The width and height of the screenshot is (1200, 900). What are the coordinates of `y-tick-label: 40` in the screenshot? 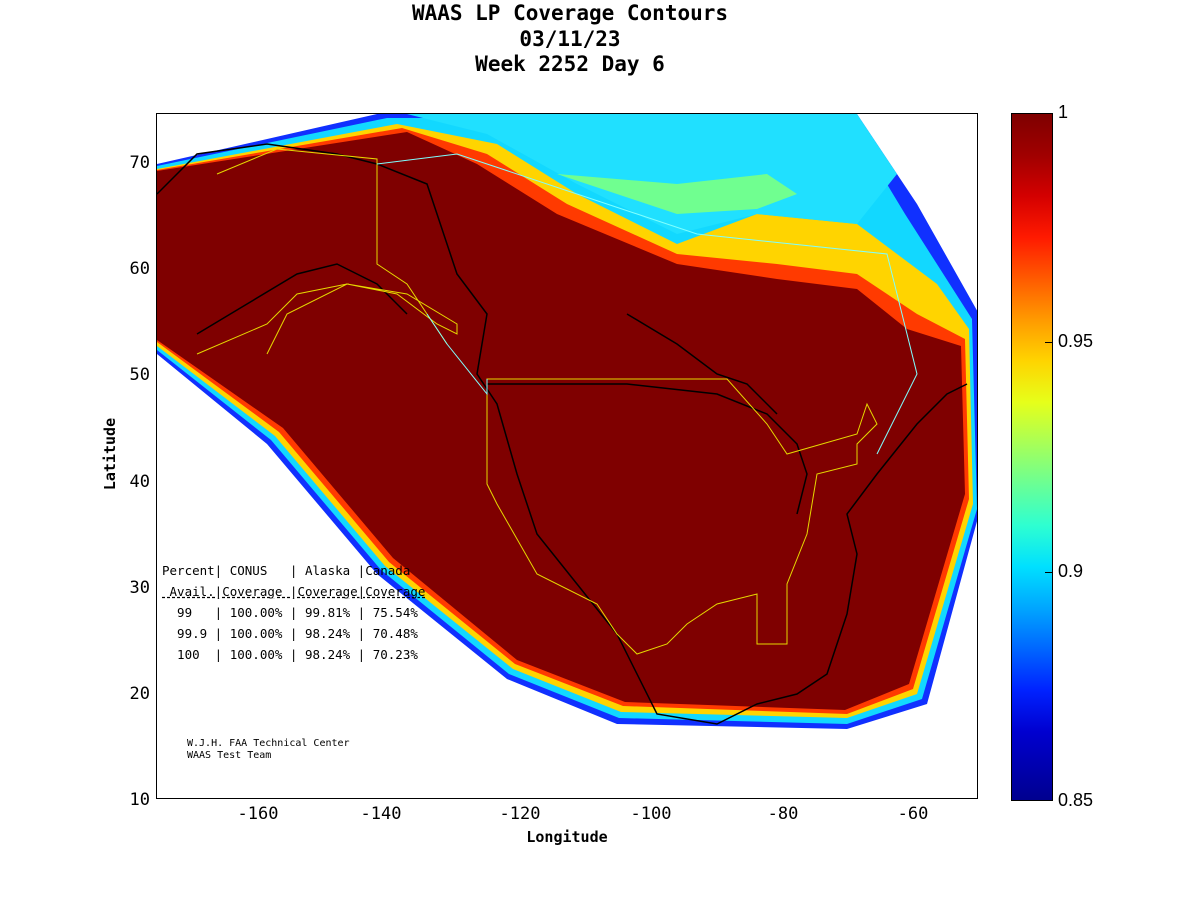 It's located at (139, 482).